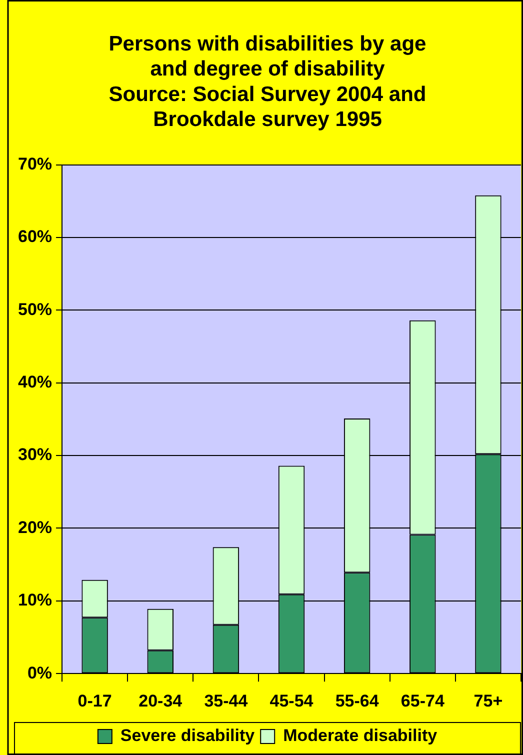 The height and width of the screenshot is (755, 523). What do you see at coordinates (422, 700) in the screenshot?
I see `x-tick-label: 65-74` at bounding box center [422, 700].